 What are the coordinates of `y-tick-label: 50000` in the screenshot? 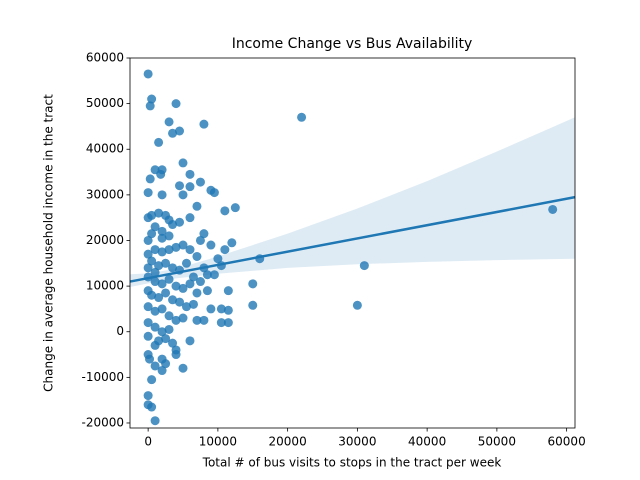 It's located at (105, 103).